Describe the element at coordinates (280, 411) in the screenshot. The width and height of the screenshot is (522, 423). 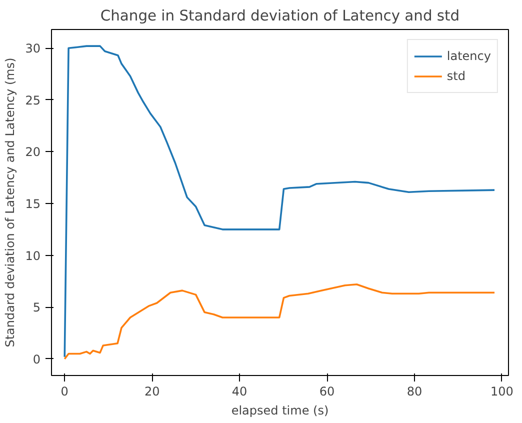
I see `x-axis-title: elapsed time (s)` at that location.